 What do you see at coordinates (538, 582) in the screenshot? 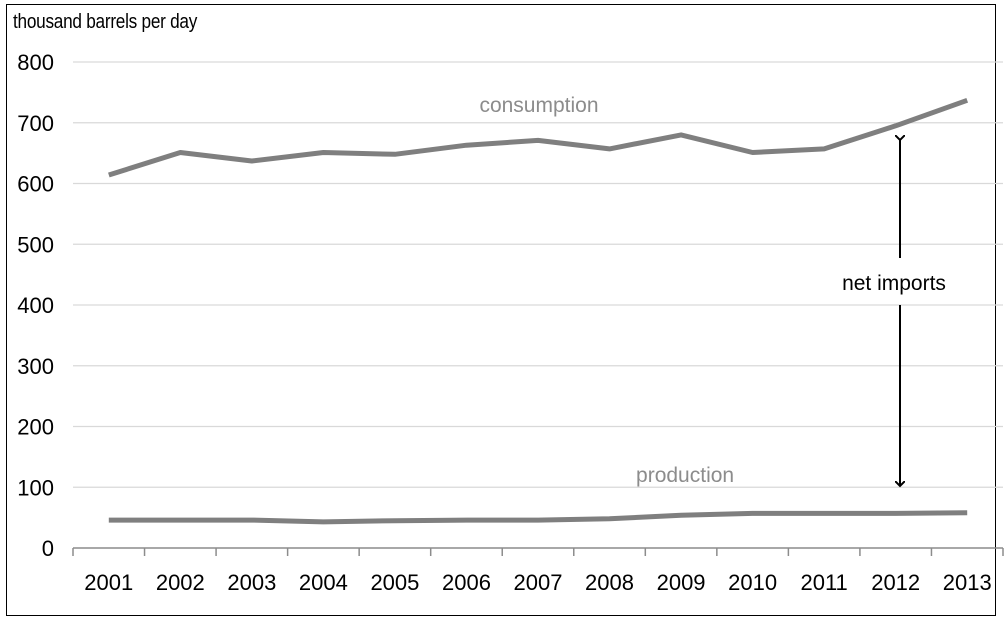
I see `x-tick-label: 2007` at bounding box center [538, 582].